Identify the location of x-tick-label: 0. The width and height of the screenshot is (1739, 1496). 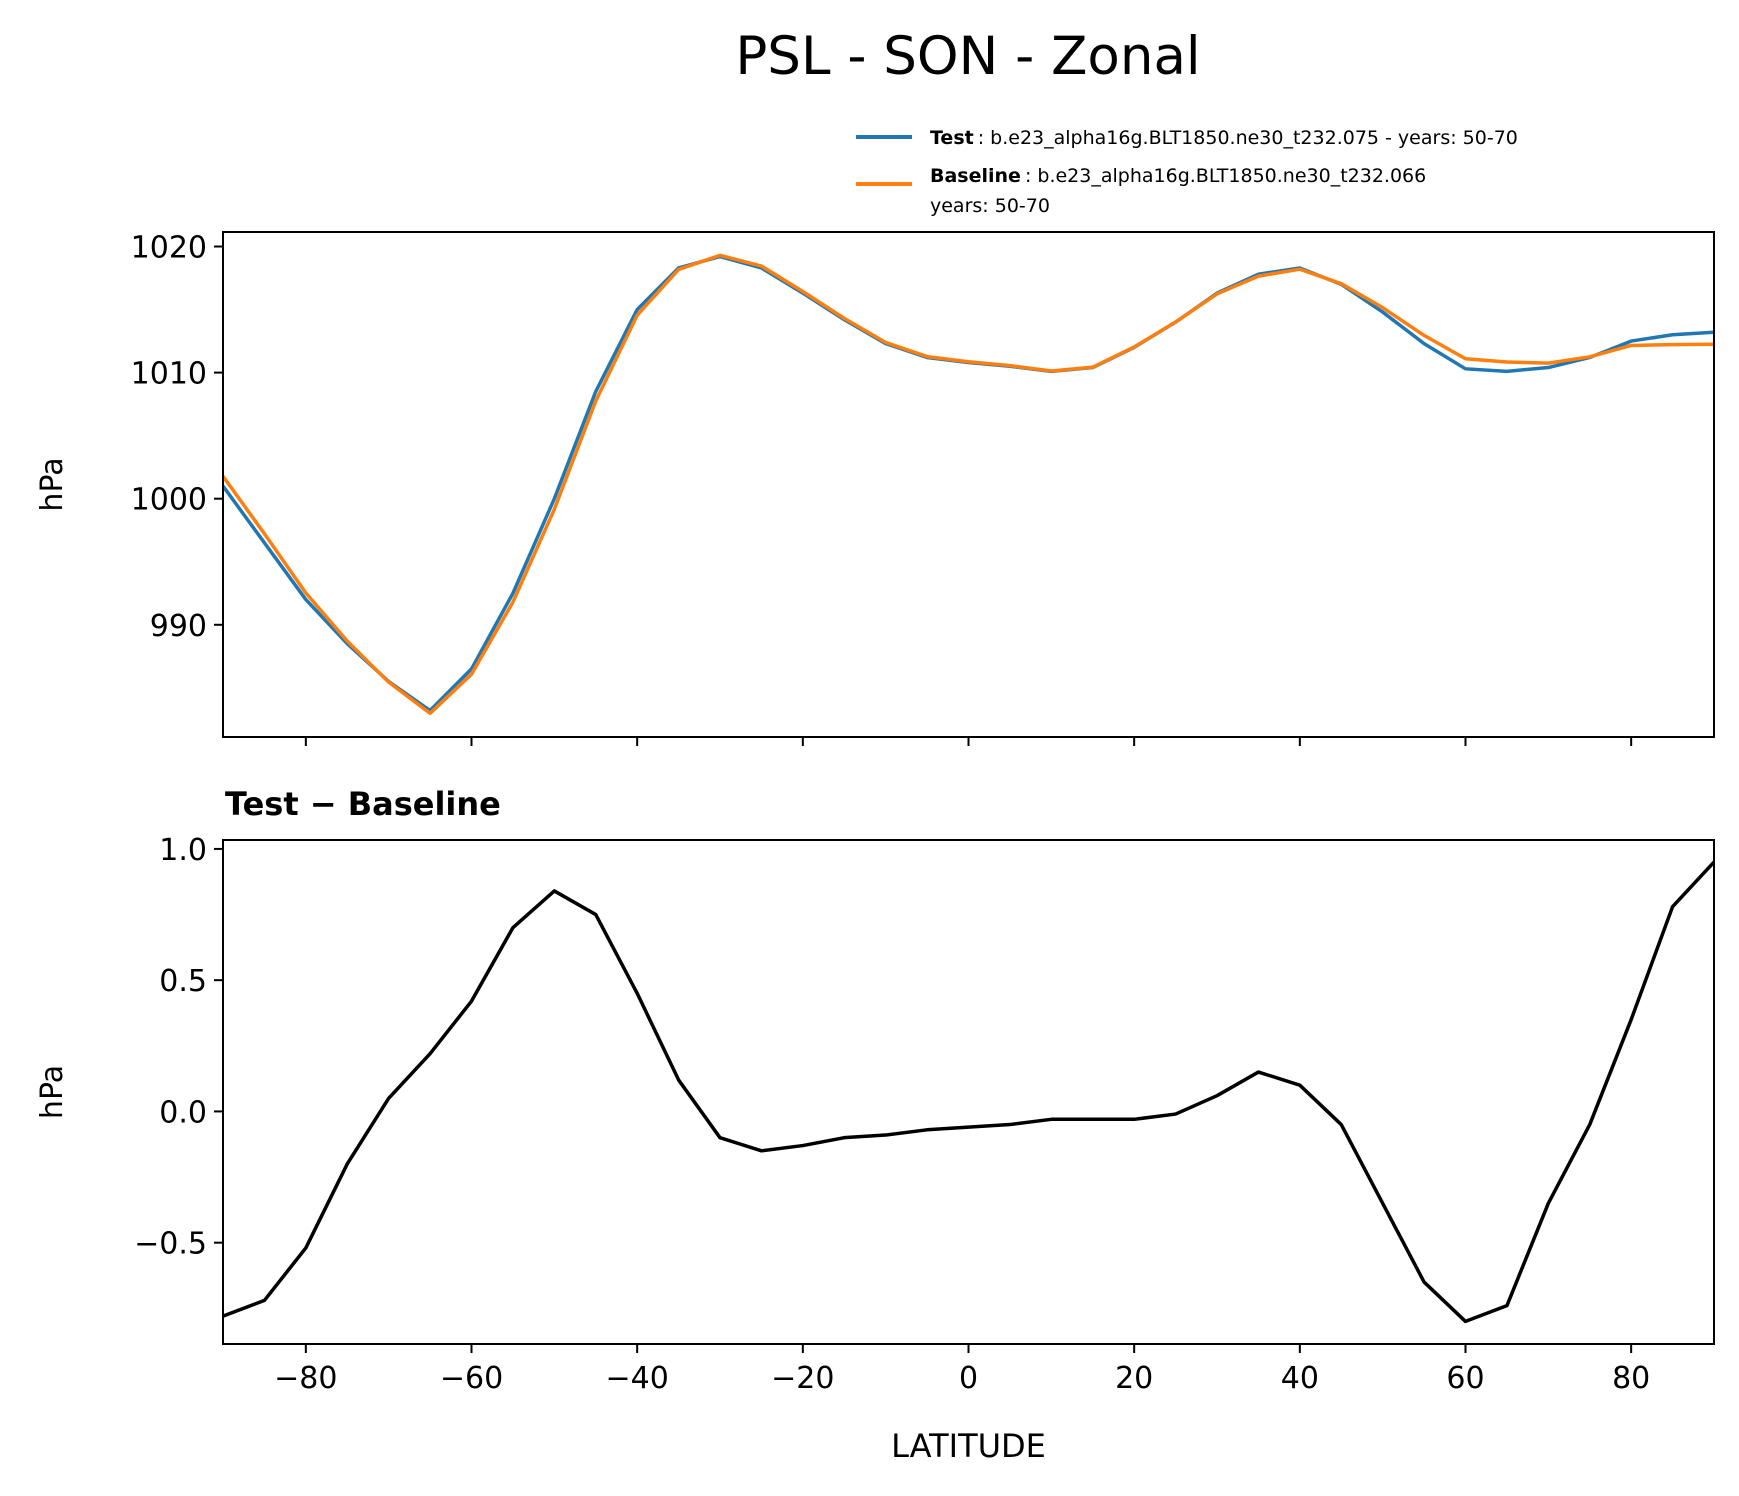
(968, 1378).